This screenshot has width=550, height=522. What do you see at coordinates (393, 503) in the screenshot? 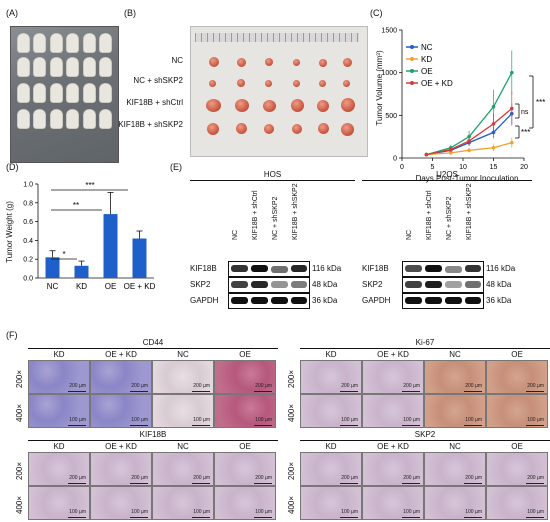
I see `ihc-image-3-1-1: 100 µm` at bounding box center [393, 503].